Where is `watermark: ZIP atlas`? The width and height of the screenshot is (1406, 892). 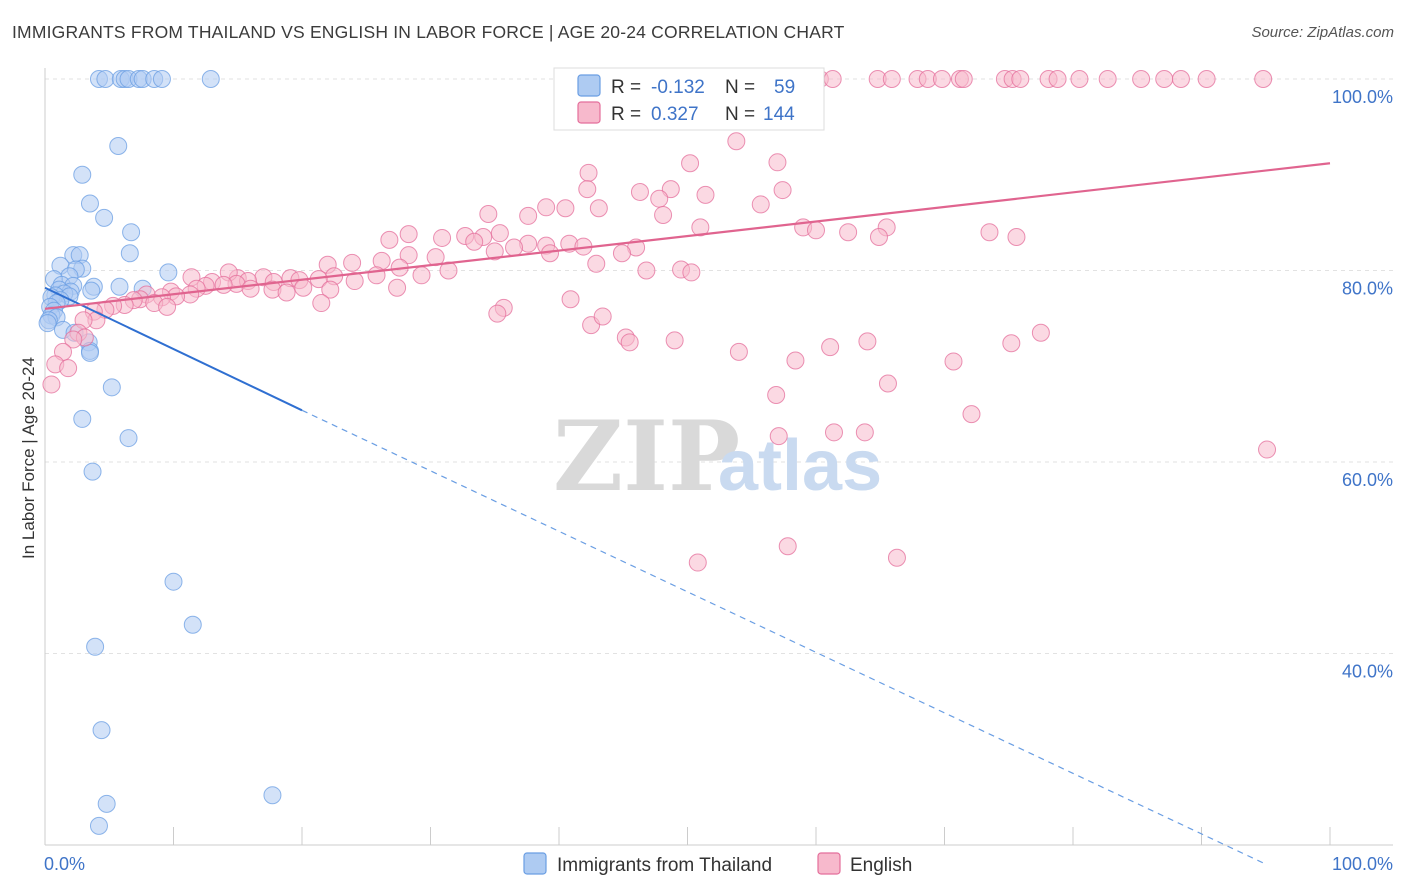 watermark: ZIP atlas is located at coordinates (717, 456).